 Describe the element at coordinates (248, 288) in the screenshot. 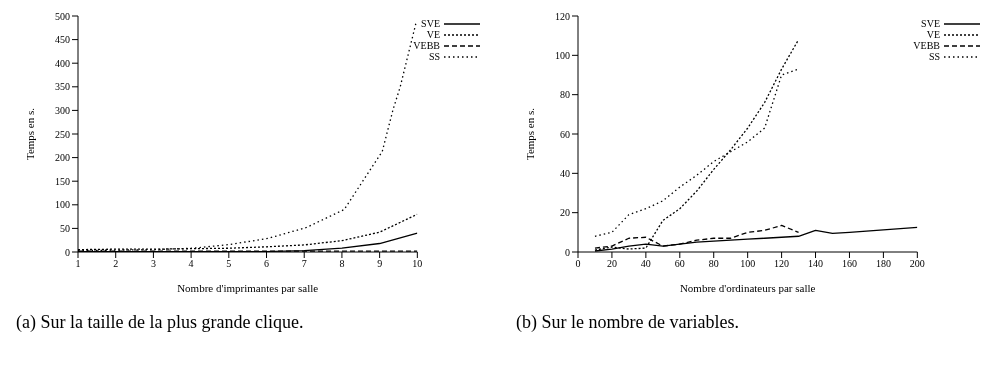

I see `x-axis-title: Nombre d'imprimantes par salle` at that location.